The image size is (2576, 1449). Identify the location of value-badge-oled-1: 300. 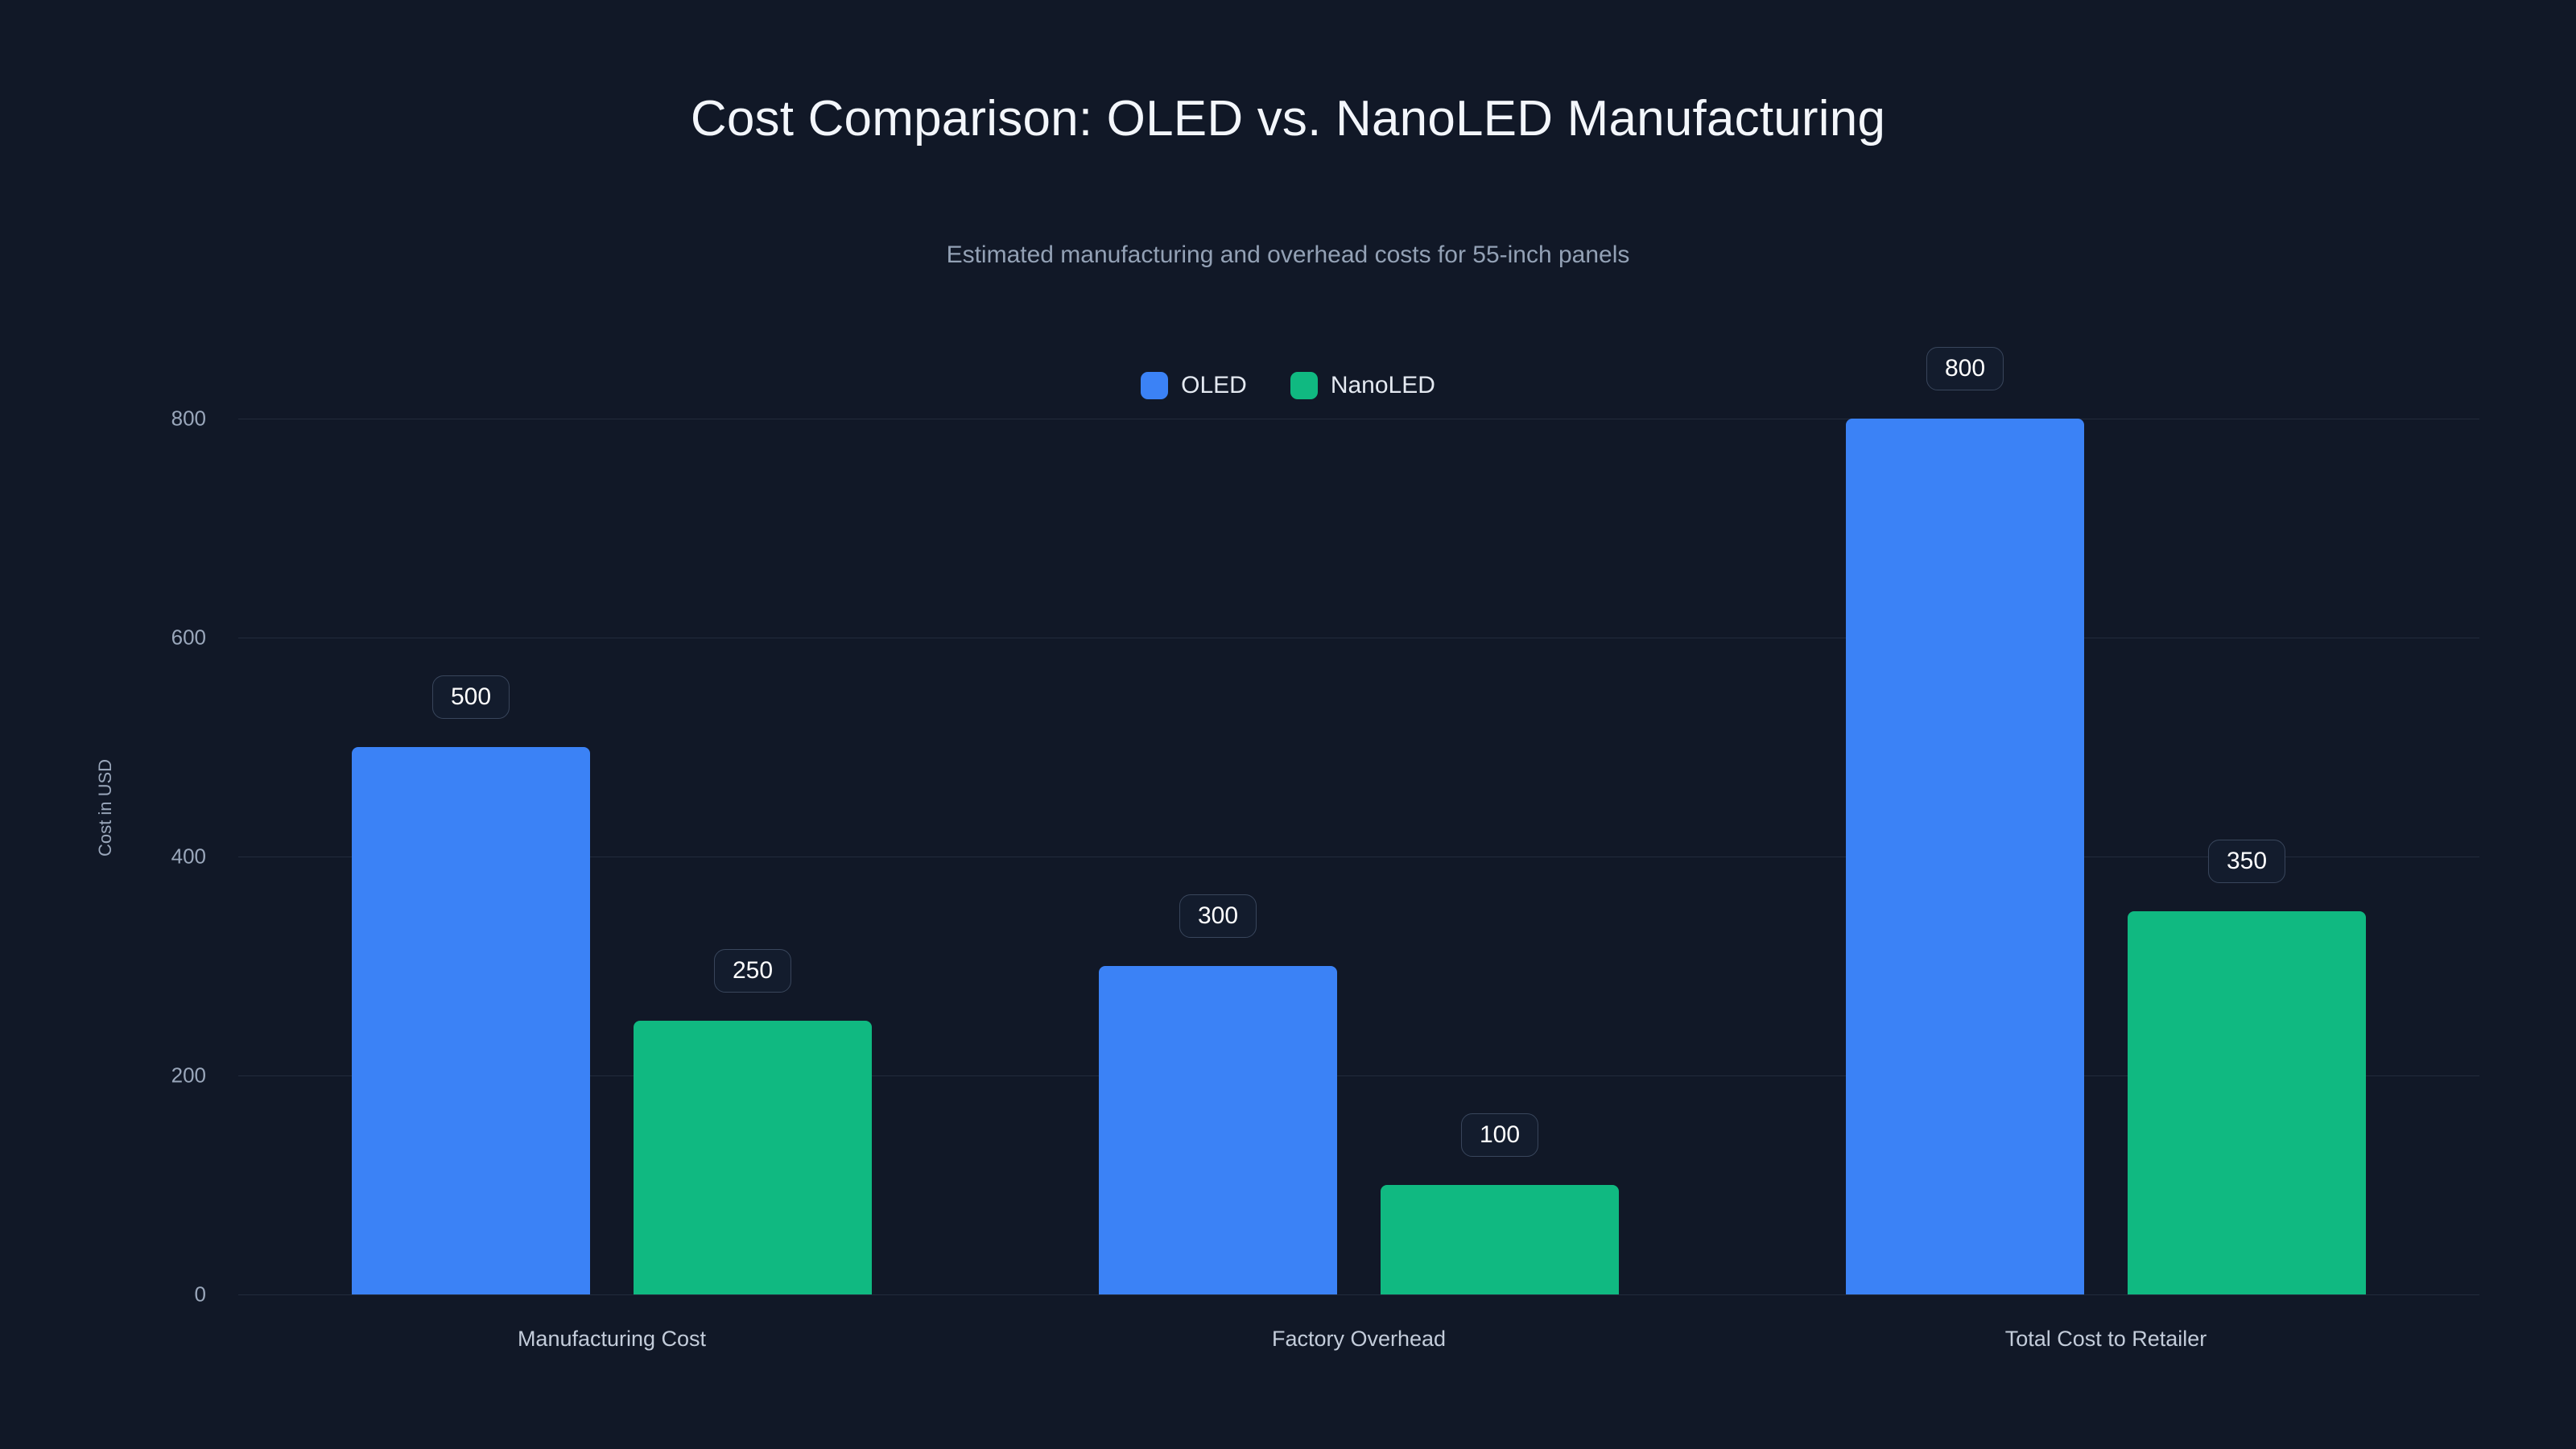
(1218, 916).